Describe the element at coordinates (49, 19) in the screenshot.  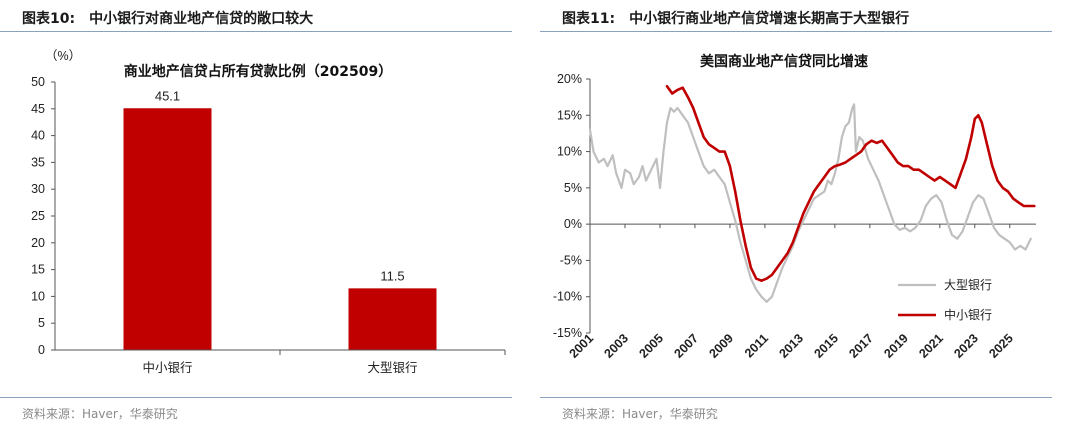
I see `left-figure-number: 图表10:` at that location.